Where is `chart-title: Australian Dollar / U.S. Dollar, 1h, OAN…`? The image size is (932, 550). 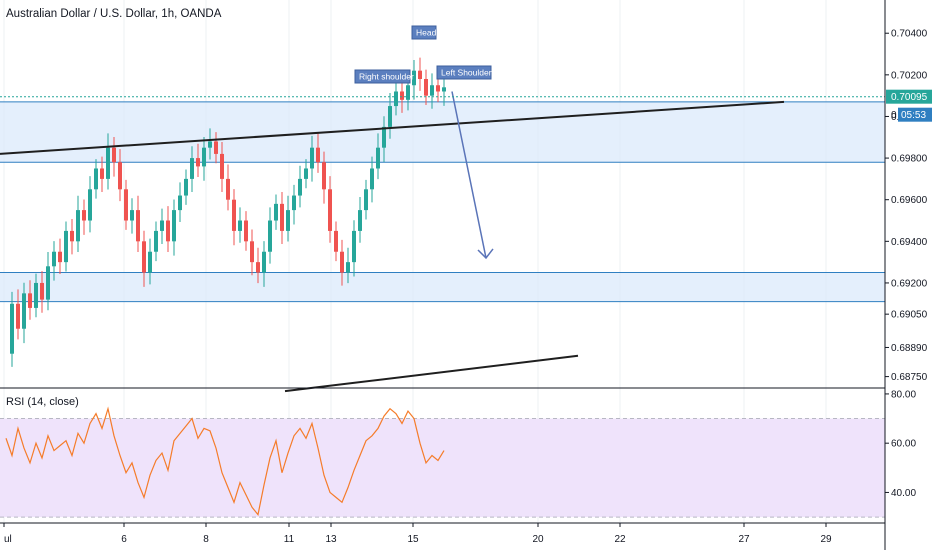
chart-title: Australian Dollar / U.S. Dollar, 1h, OAN… is located at coordinates (114, 14).